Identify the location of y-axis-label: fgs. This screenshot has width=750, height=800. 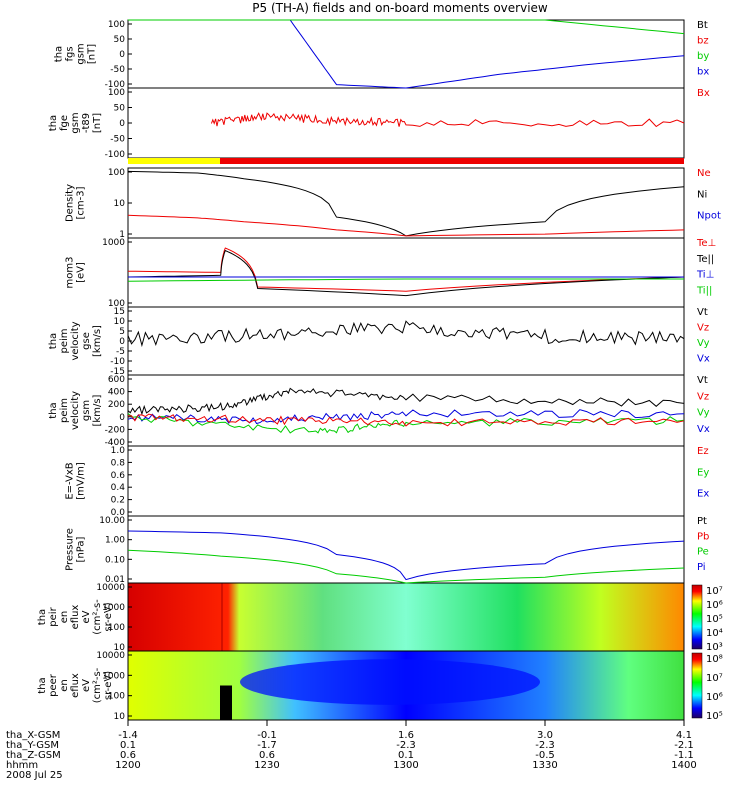
(70, 53).